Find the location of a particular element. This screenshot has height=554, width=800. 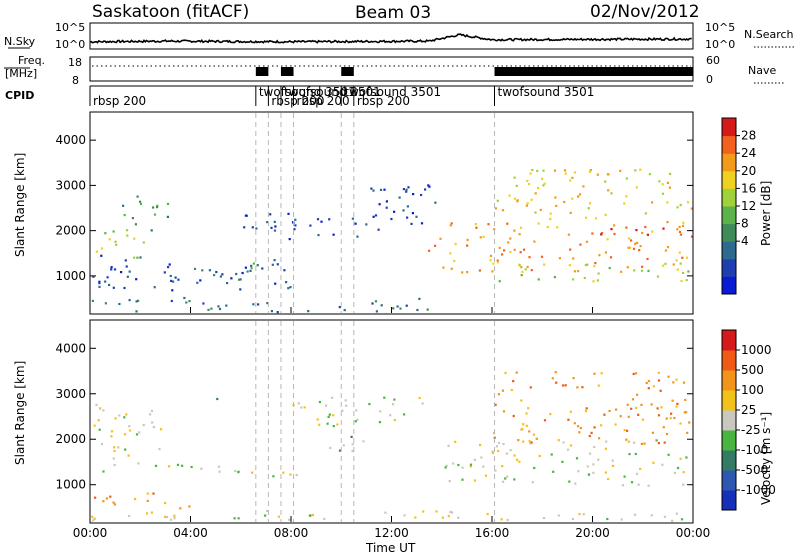

cpid-label-6: rbsp 200 is located at coordinates (383, 101).